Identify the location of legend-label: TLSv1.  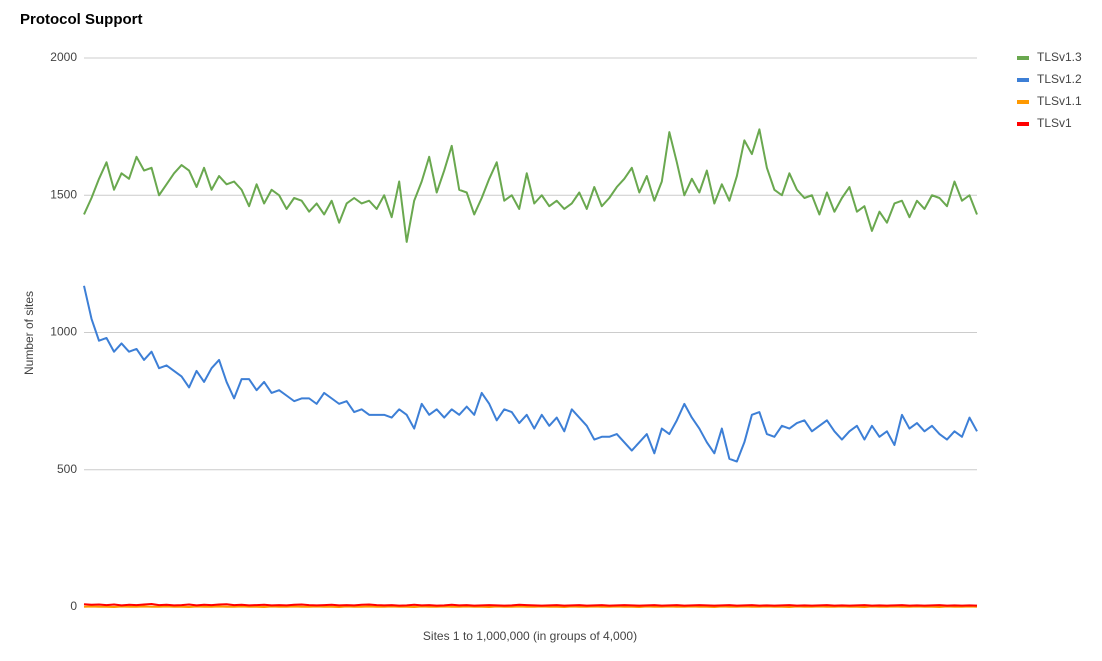
(1054, 123).